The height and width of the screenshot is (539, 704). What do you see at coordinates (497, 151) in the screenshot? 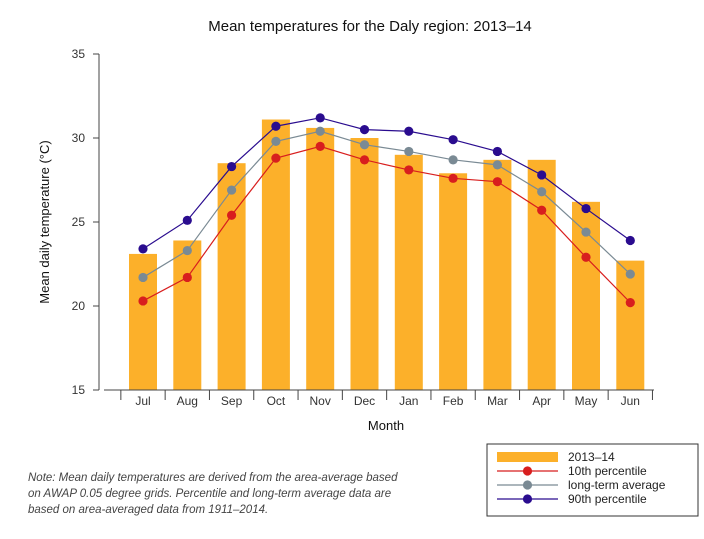
I see `point-90th-percentile-mar` at bounding box center [497, 151].